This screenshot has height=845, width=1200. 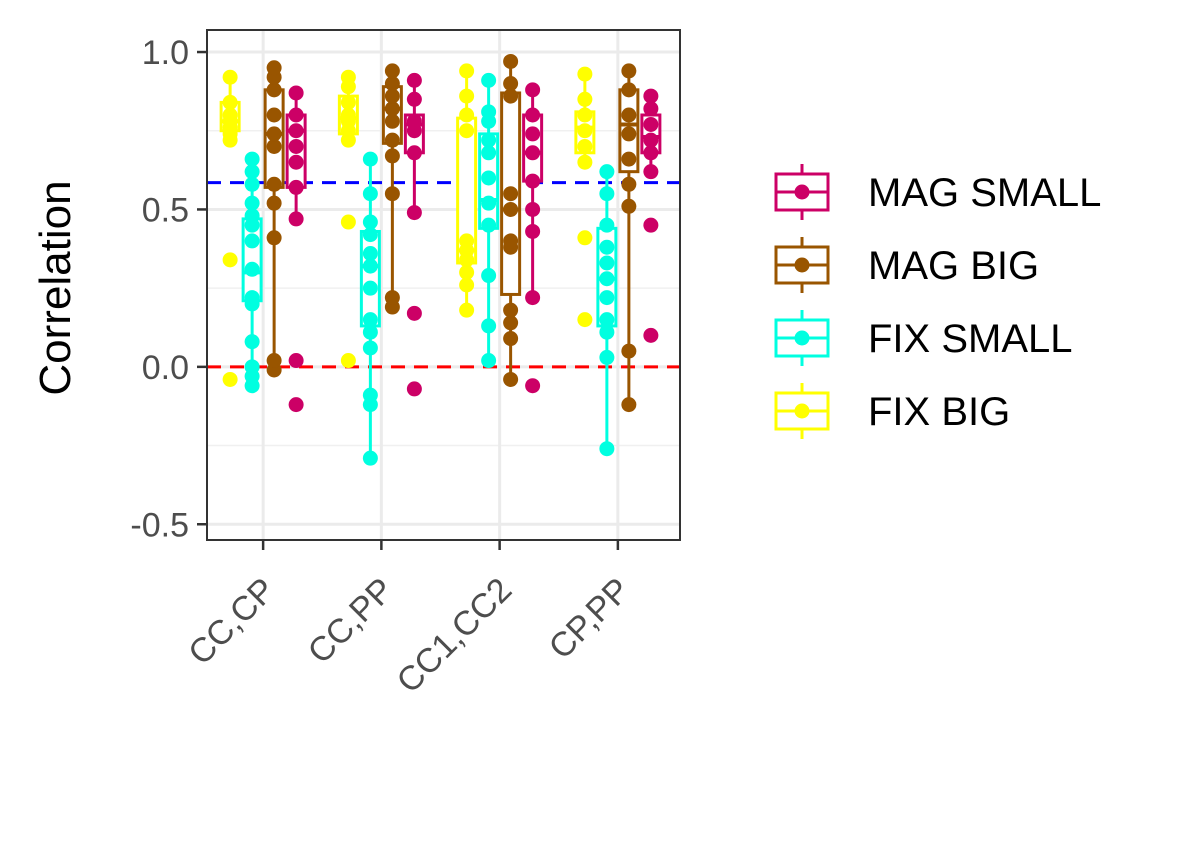 I want to click on legend-label: MAG BIG, so click(x=953, y=266).